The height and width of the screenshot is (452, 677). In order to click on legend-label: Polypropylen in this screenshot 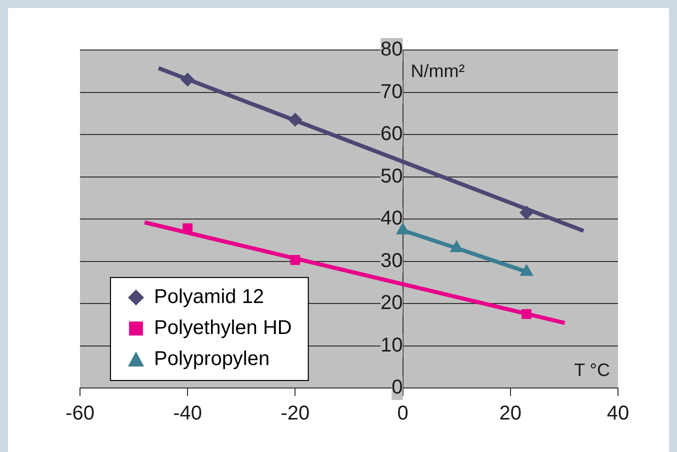, I will do `click(212, 359)`.